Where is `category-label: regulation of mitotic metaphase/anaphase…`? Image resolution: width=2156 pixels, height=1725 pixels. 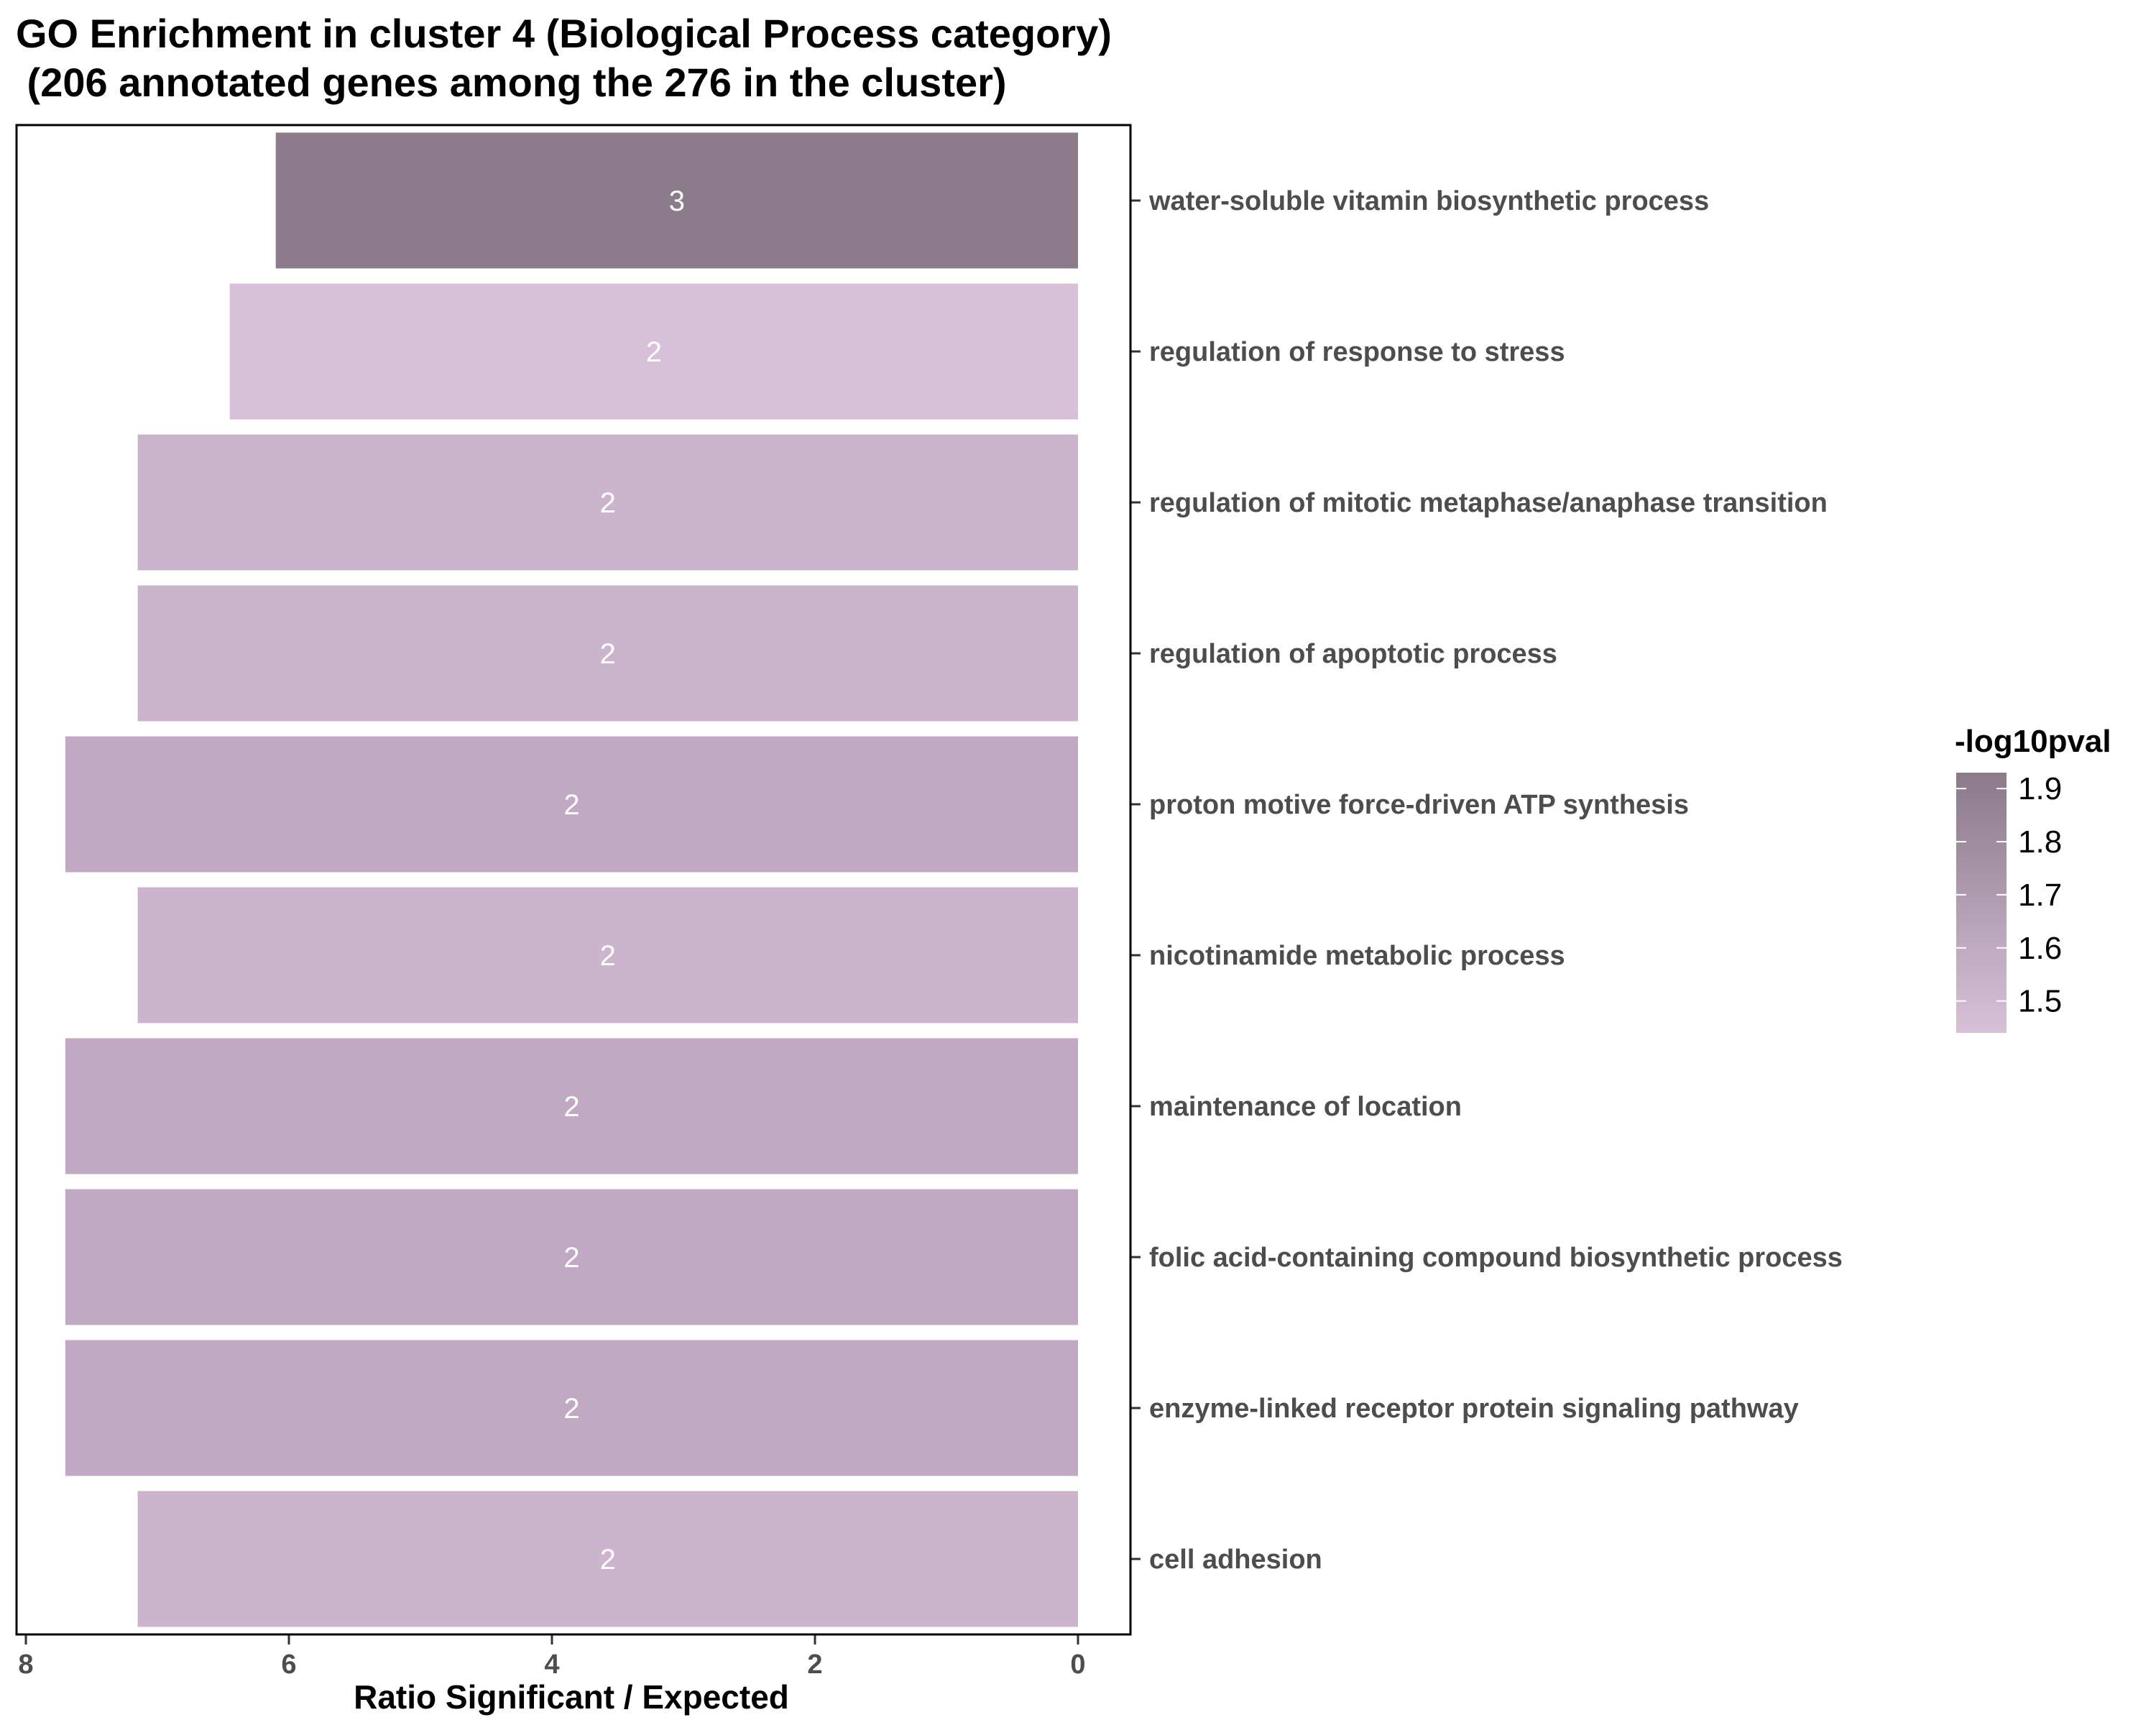
category-label: regulation of mitotic metaphase/anaphase… is located at coordinates (1488, 503).